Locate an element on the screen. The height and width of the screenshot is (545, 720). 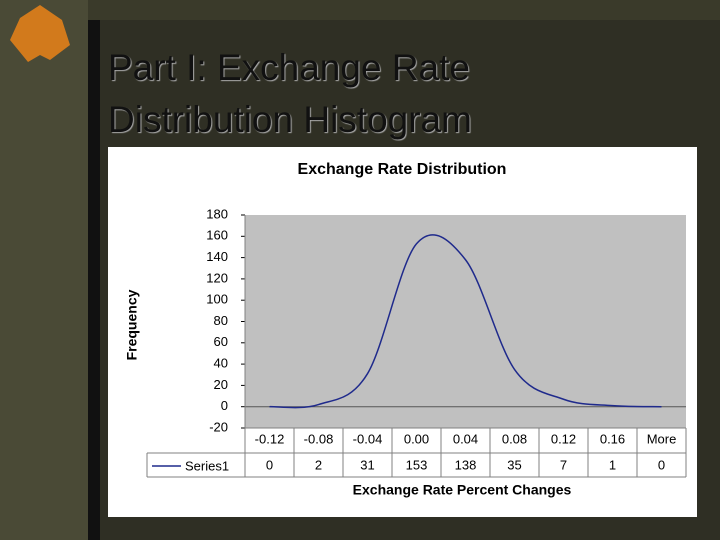
y-tick-label: 180 is located at coordinates (217, 213).